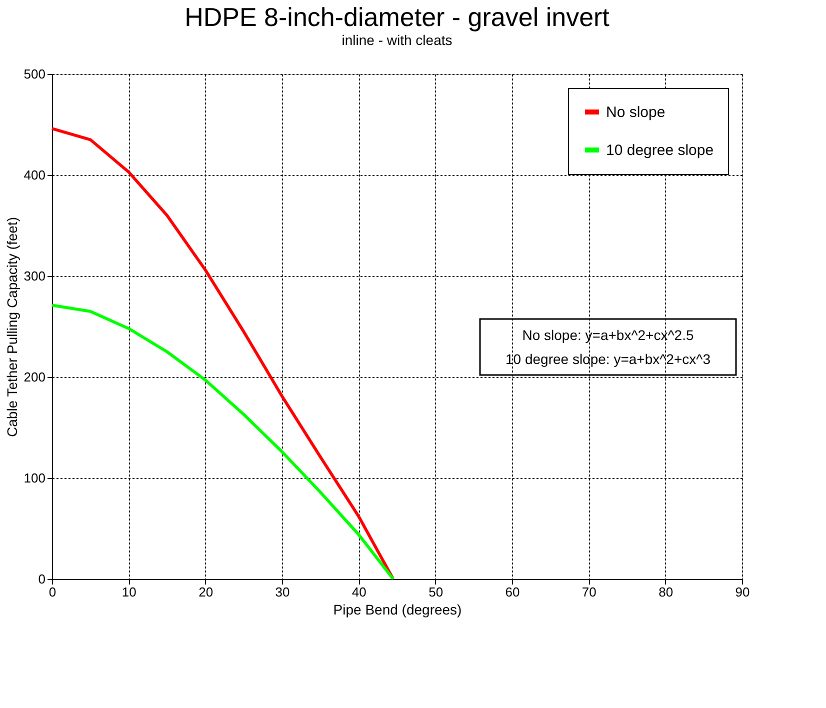 Image resolution: width=826 pixels, height=708 pixels. I want to click on y-tick-label: 300, so click(35, 276).